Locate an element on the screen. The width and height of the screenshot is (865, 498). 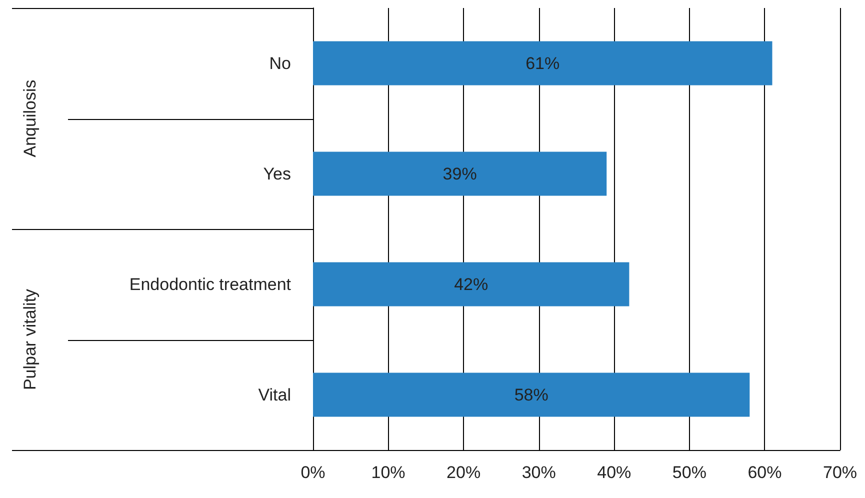
text: Anquilosis is located at coordinates (30, 119).